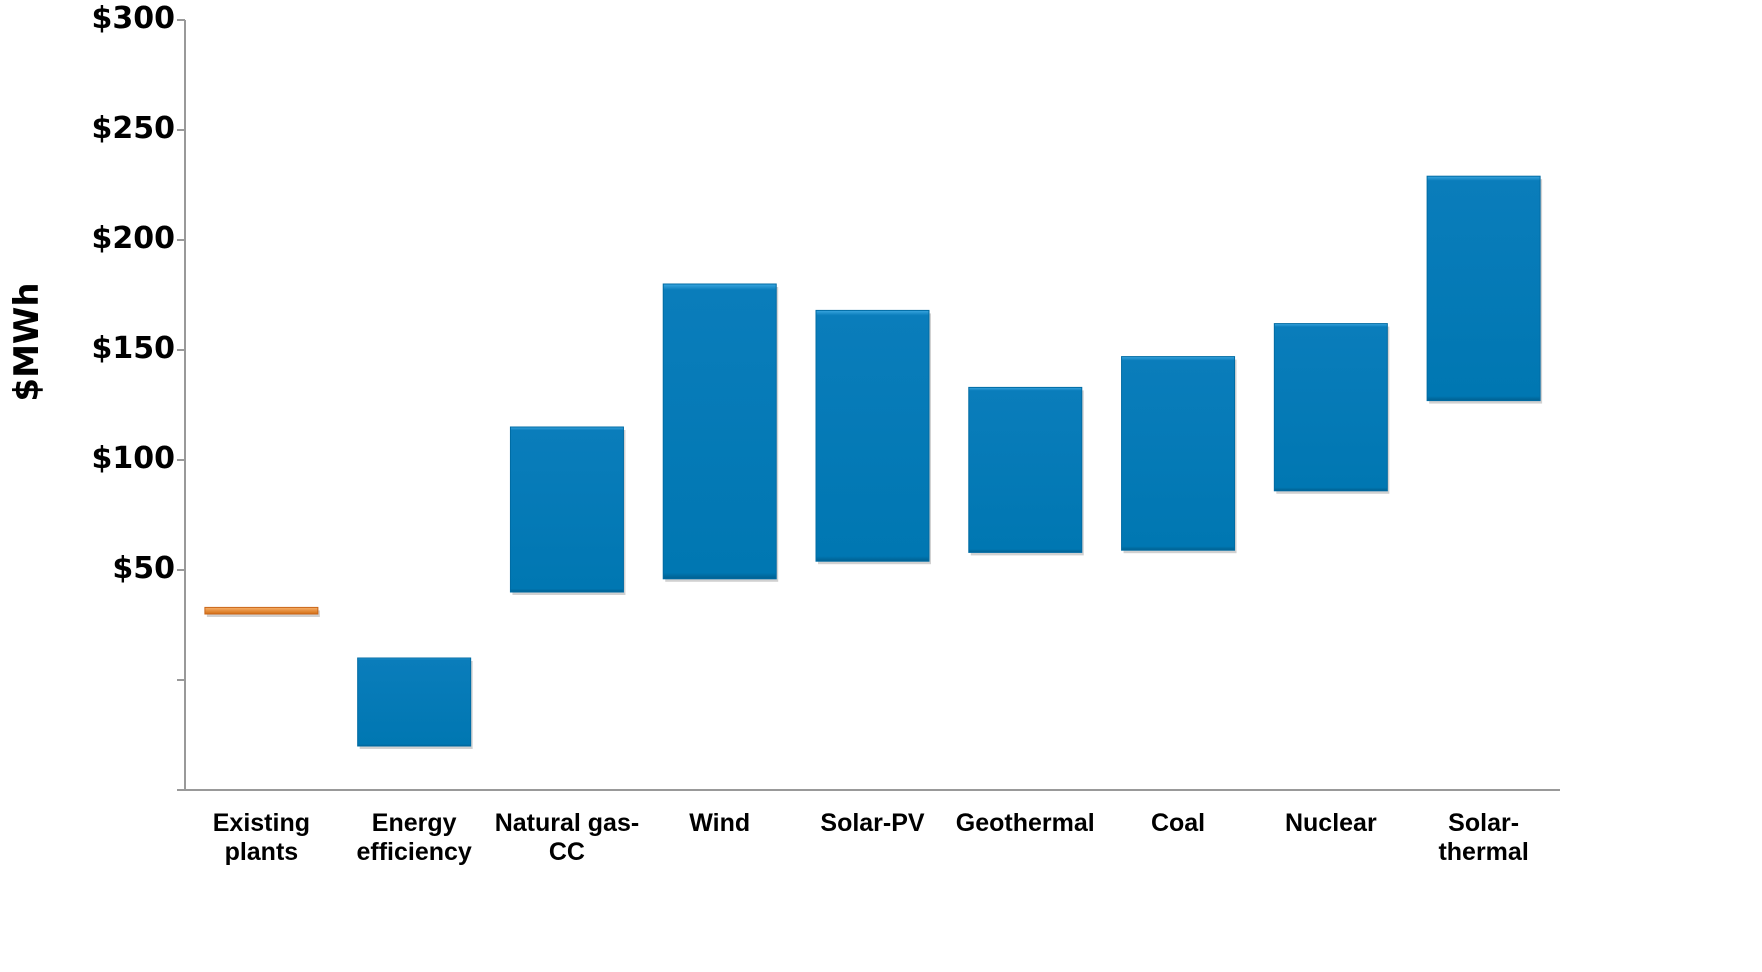 The height and width of the screenshot is (972, 1762). Describe the element at coordinates (1331, 823) in the screenshot. I see `x-tick-label: Nuclear` at that location.